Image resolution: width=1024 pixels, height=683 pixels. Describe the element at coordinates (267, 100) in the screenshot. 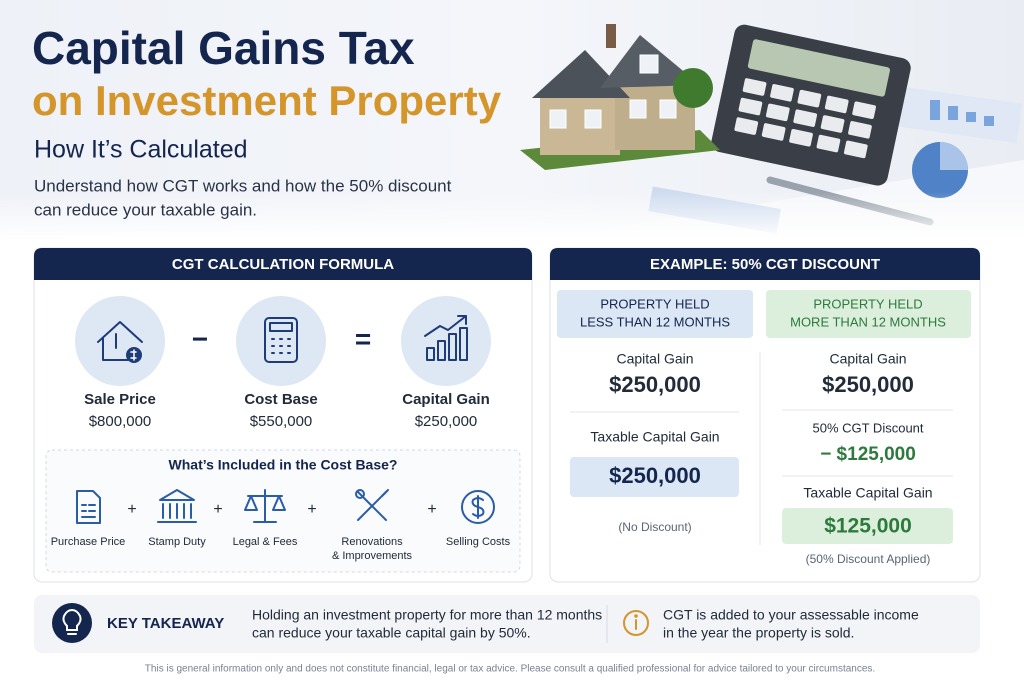

I see `title-accent: on Investment Property` at that location.